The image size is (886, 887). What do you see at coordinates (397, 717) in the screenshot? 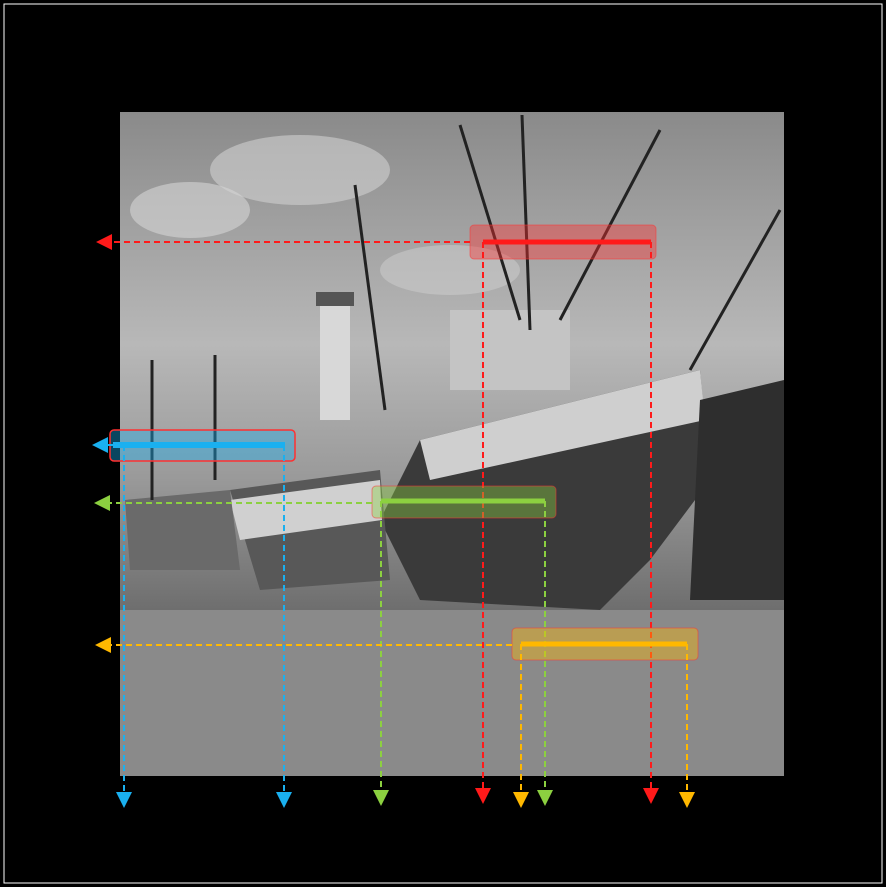
I see `overlay-yellow` at bounding box center [397, 717].